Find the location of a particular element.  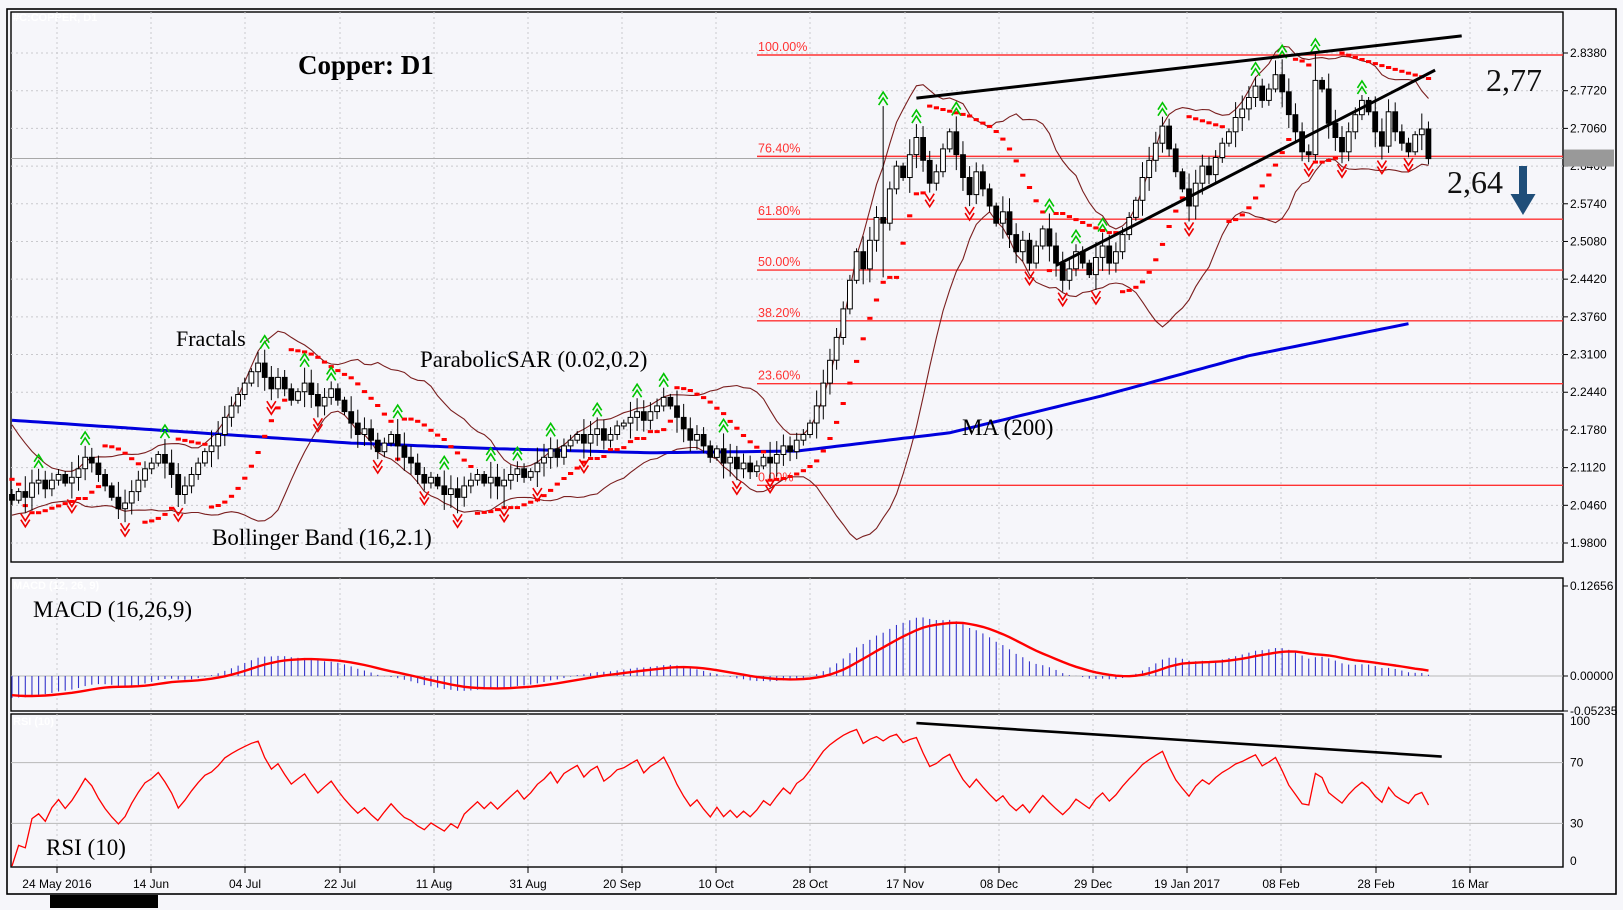

svg-text: 08 Feb is located at coordinates (1281, 884).